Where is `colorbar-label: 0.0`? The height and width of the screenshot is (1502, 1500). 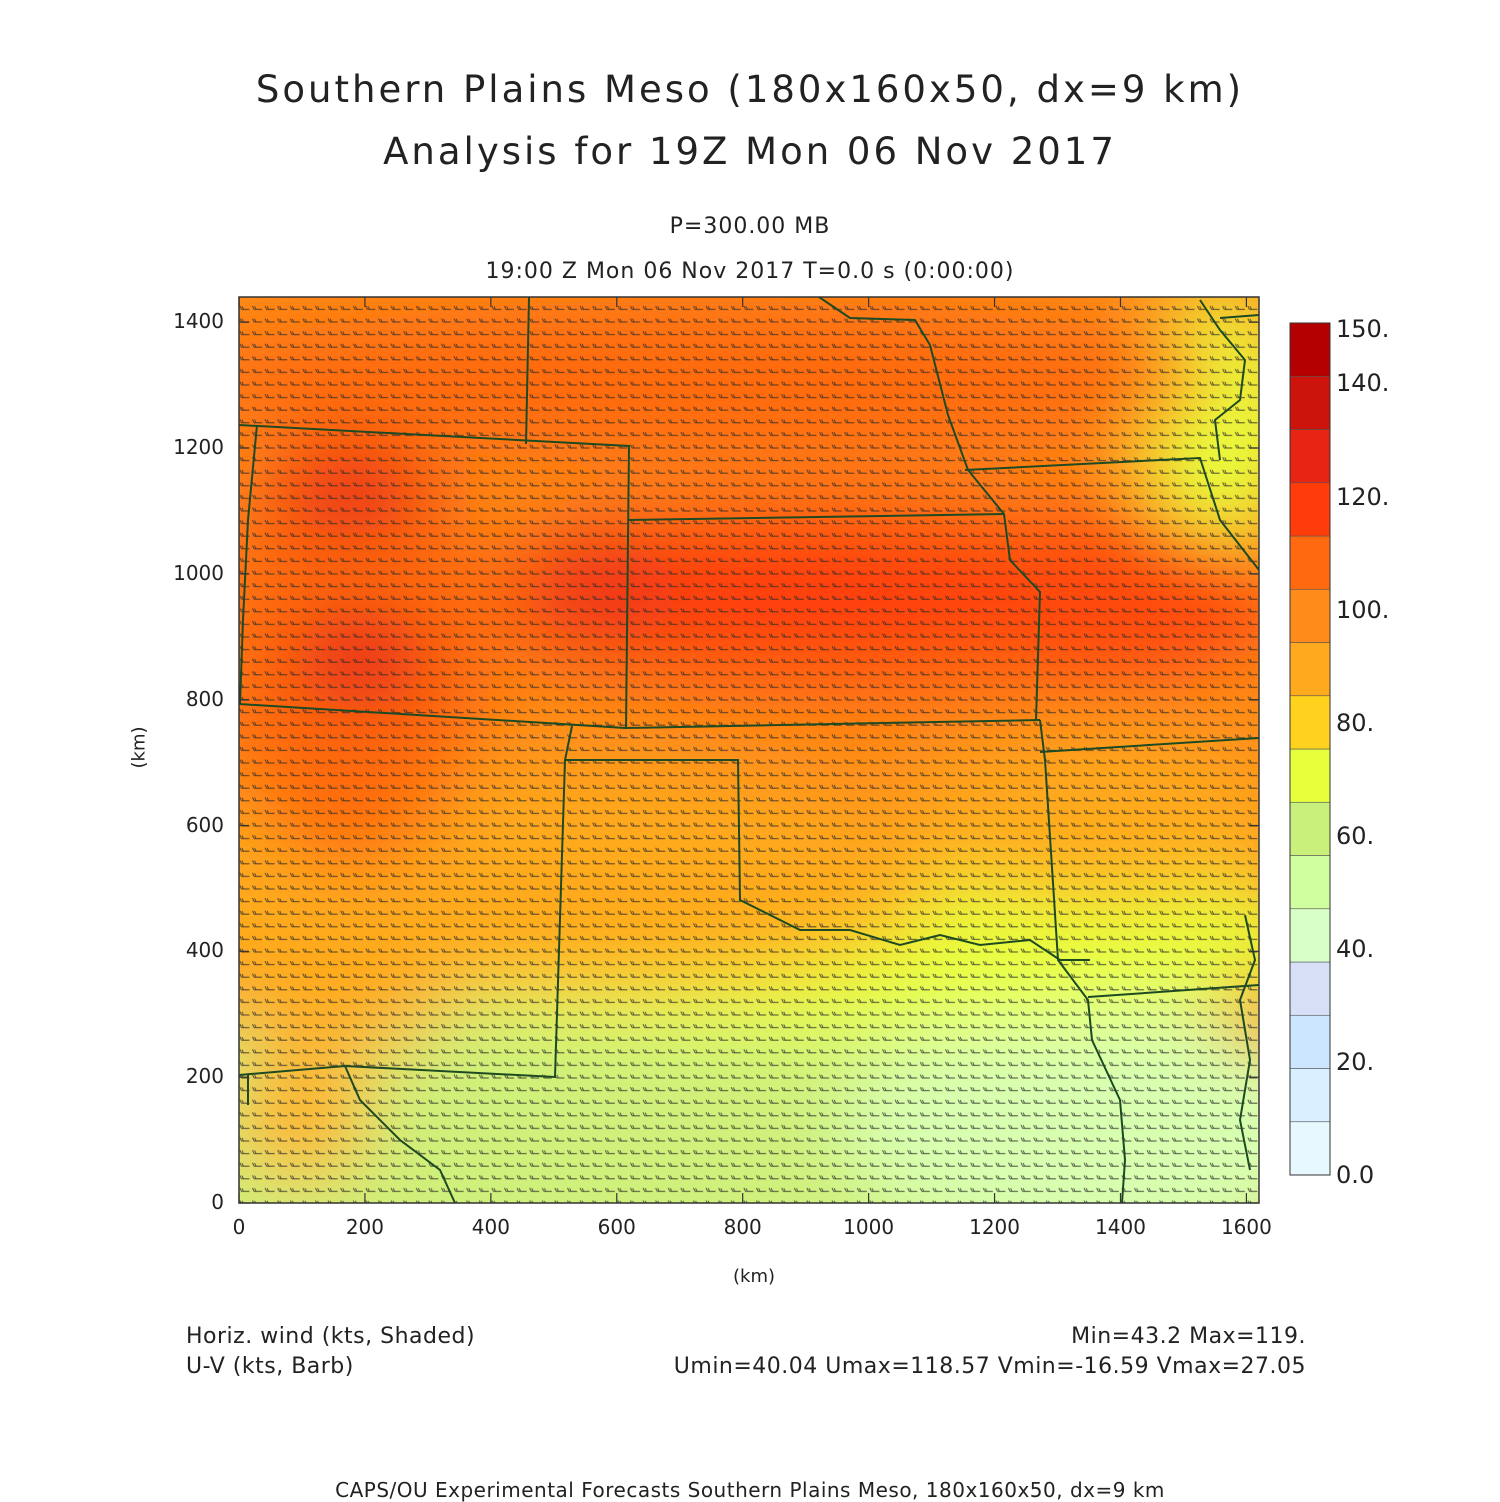 colorbar-label: 0.0 is located at coordinates (1355, 1175).